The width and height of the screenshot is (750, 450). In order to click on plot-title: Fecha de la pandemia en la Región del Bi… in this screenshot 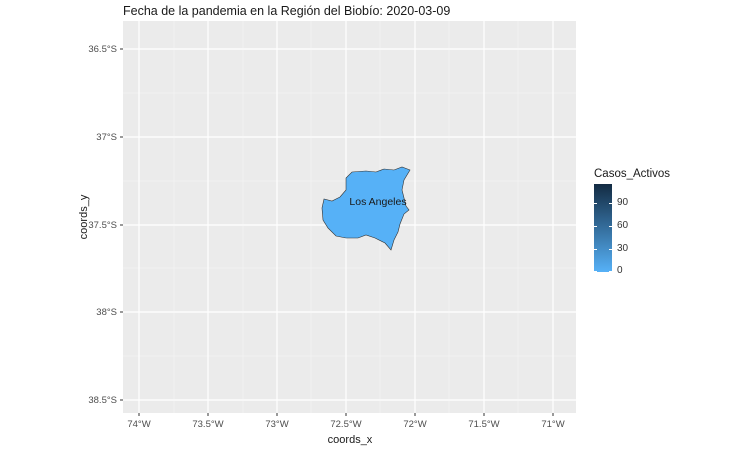, I will do `click(287, 11)`.